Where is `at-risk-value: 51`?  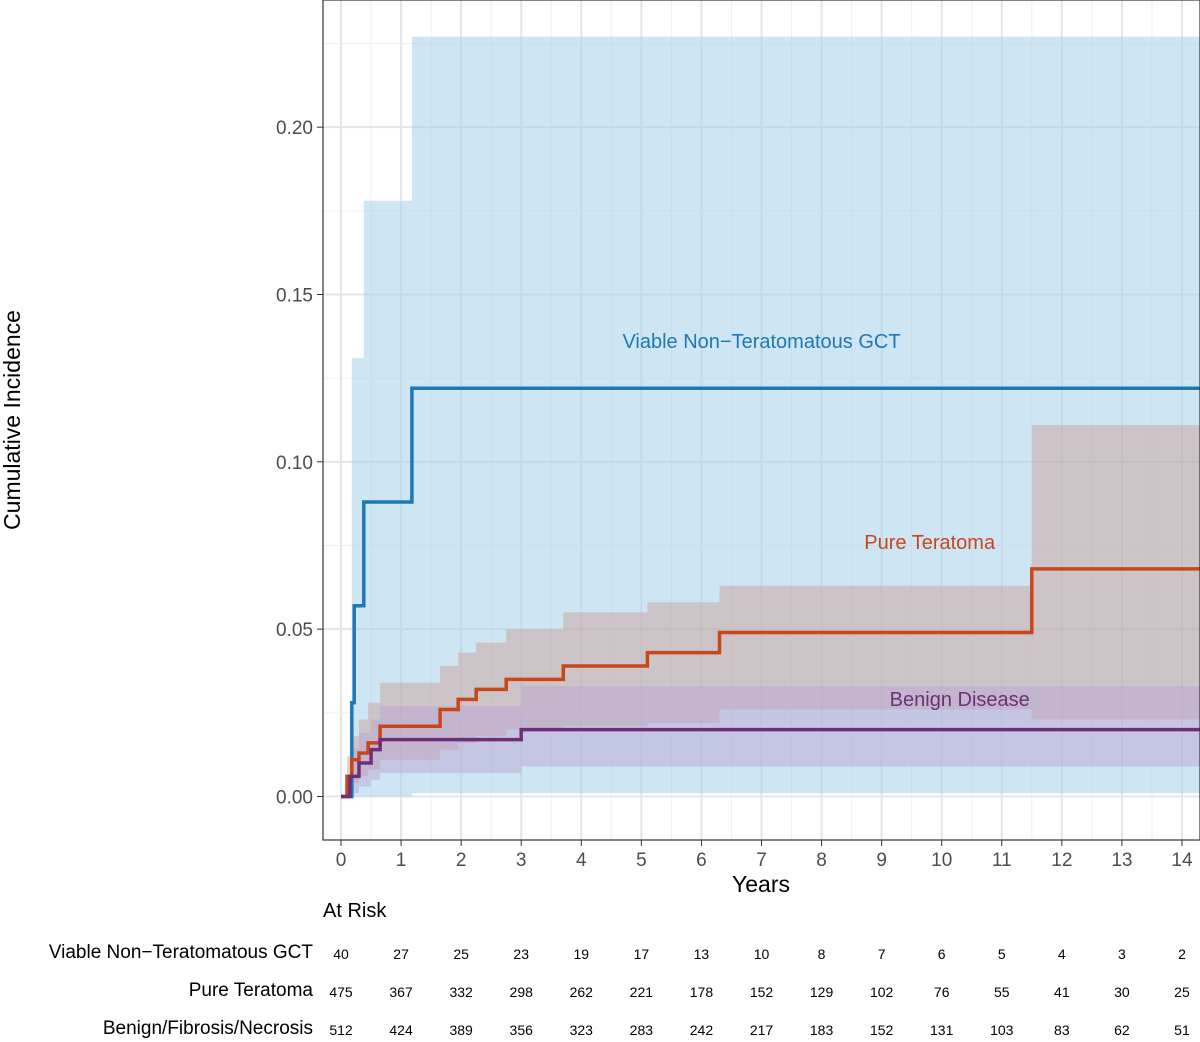 at-risk-value: 51 is located at coordinates (1182, 1030).